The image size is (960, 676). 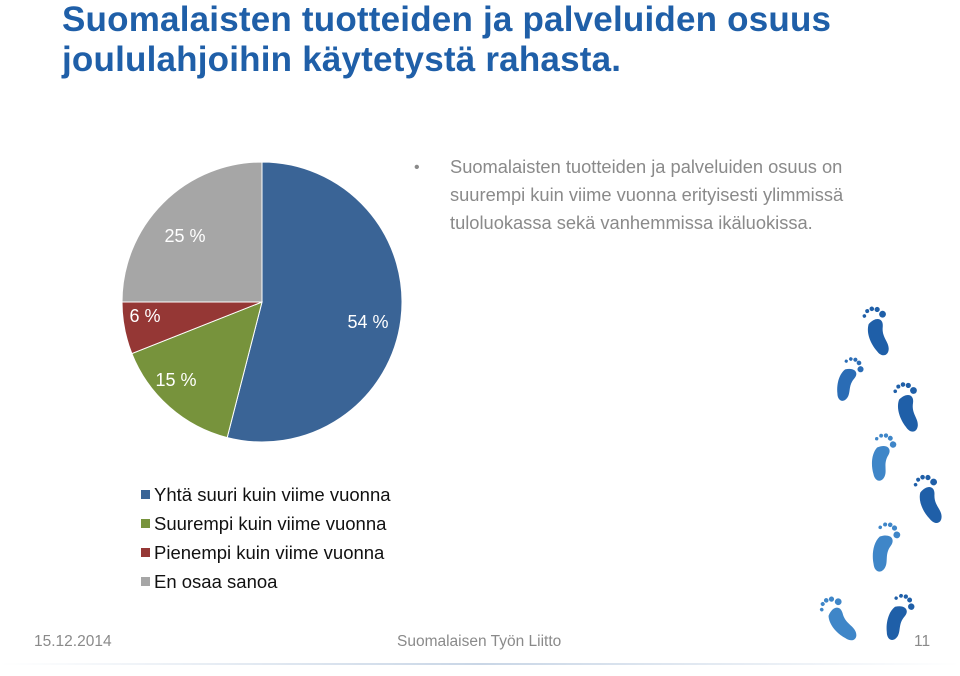 What do you see at coordinates (922, 641) in the screenshot?
I see `page-number: 11` at bounding box center [922, 641].